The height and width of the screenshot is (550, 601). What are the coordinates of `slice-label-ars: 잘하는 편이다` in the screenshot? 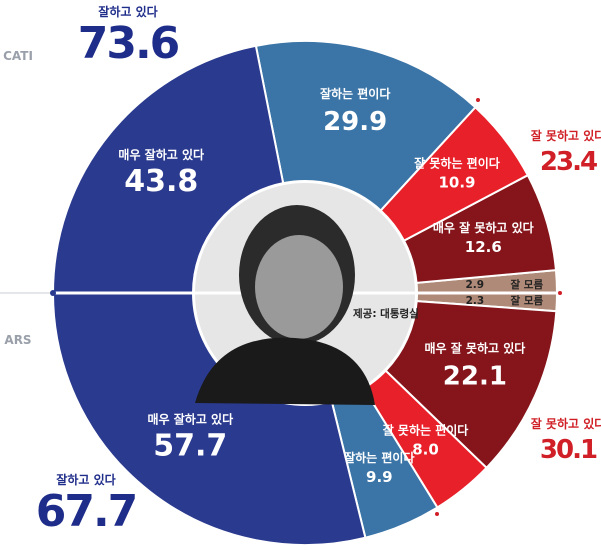 It's located at (379, 457).